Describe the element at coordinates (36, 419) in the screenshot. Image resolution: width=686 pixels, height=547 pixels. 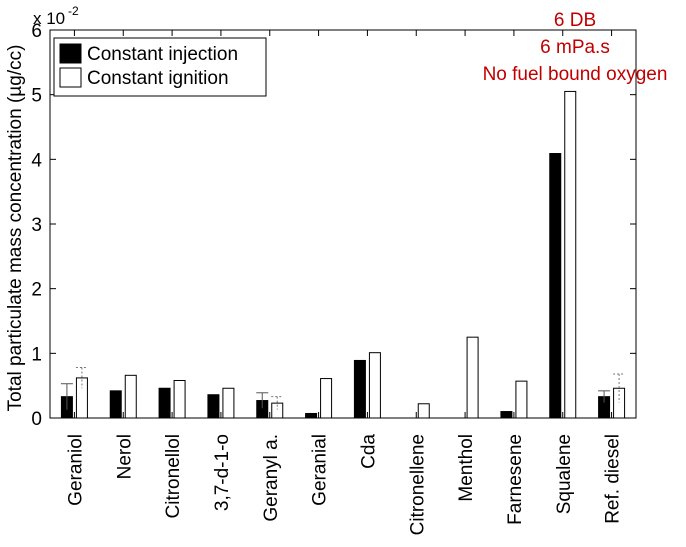
I see `y-tick-label: 0` at that location.